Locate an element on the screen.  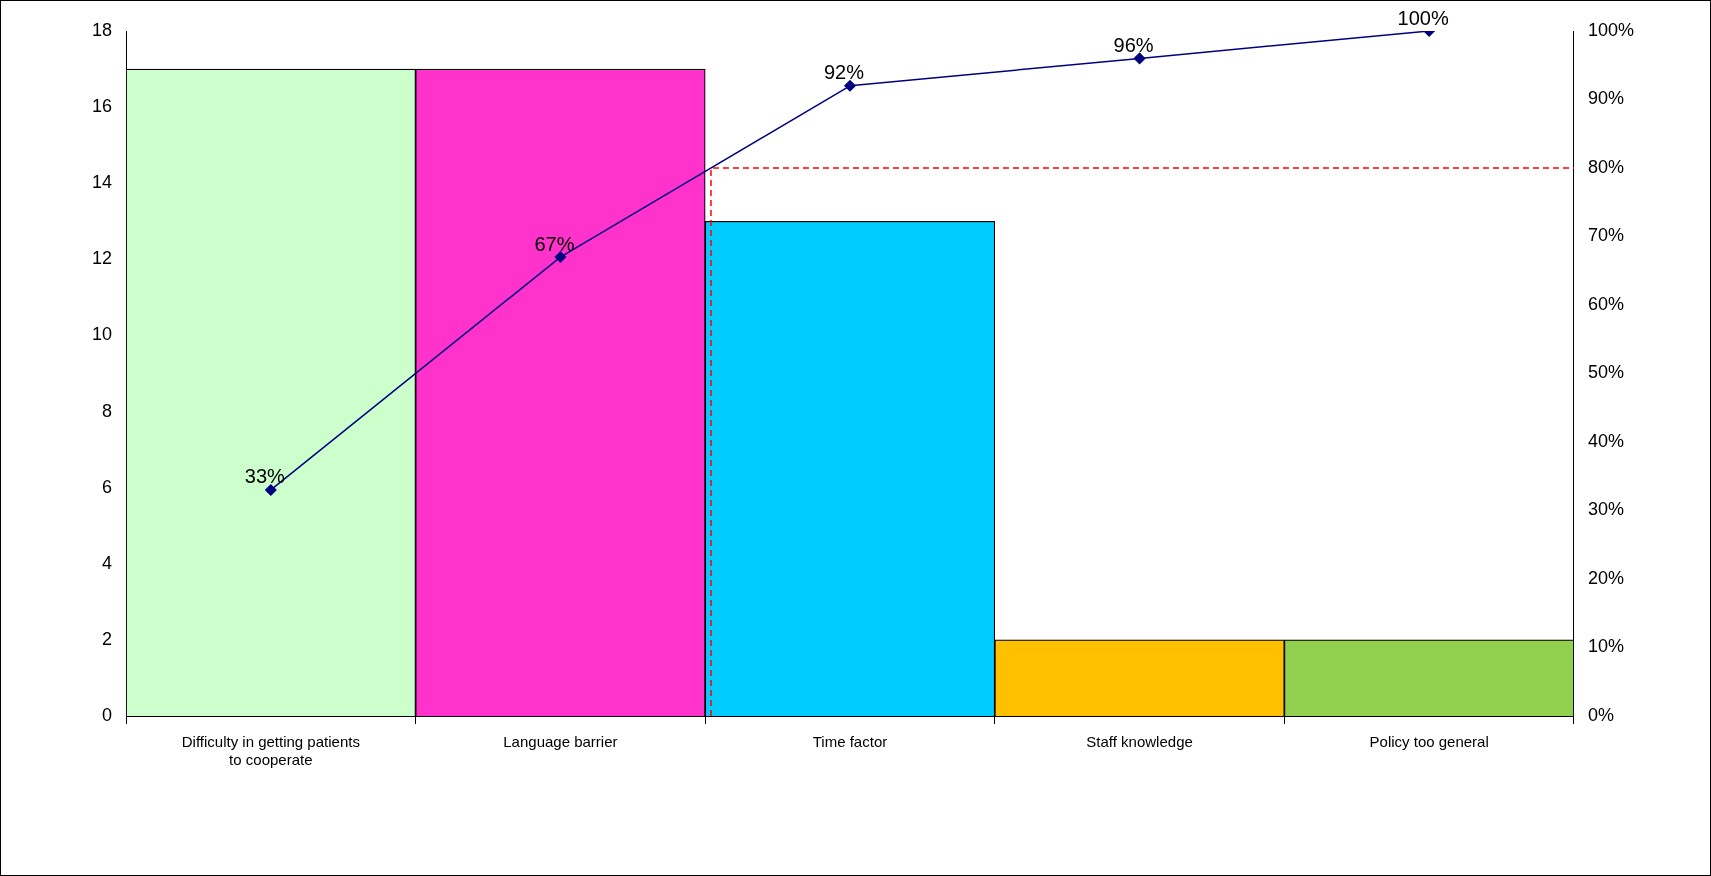
y-tick-label: 8 is located at coordinates (107, 410).